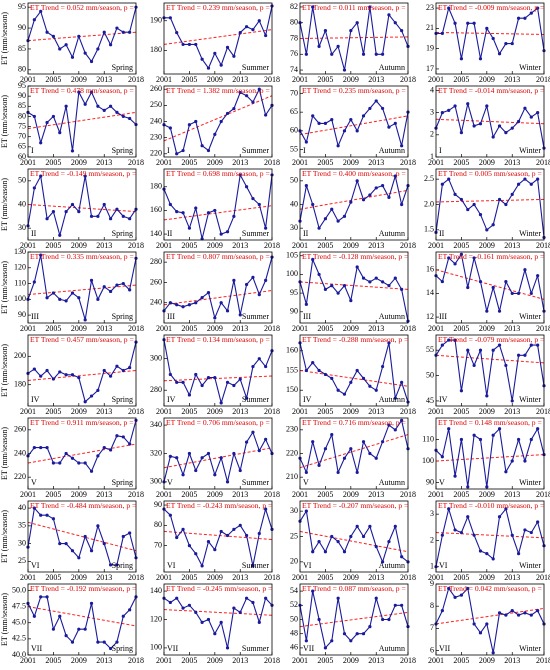  I want to click on region-label: II, so click(170, 233).